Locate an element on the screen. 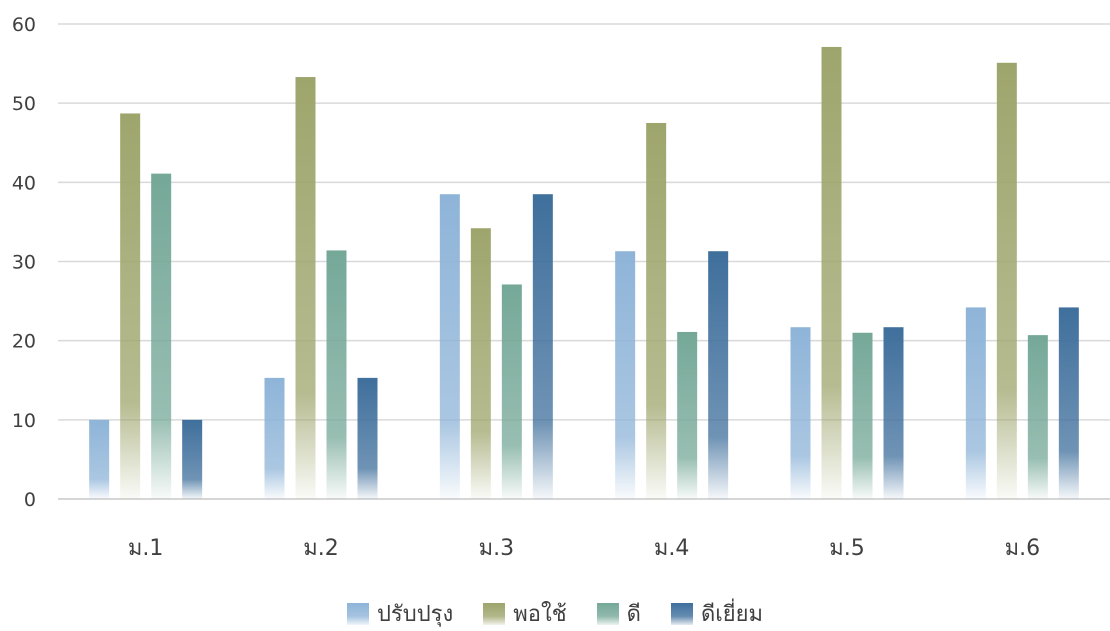 This screenshot has width=1110, height=631. x-category-label: ม.2 is located at coordinates (321, 548).